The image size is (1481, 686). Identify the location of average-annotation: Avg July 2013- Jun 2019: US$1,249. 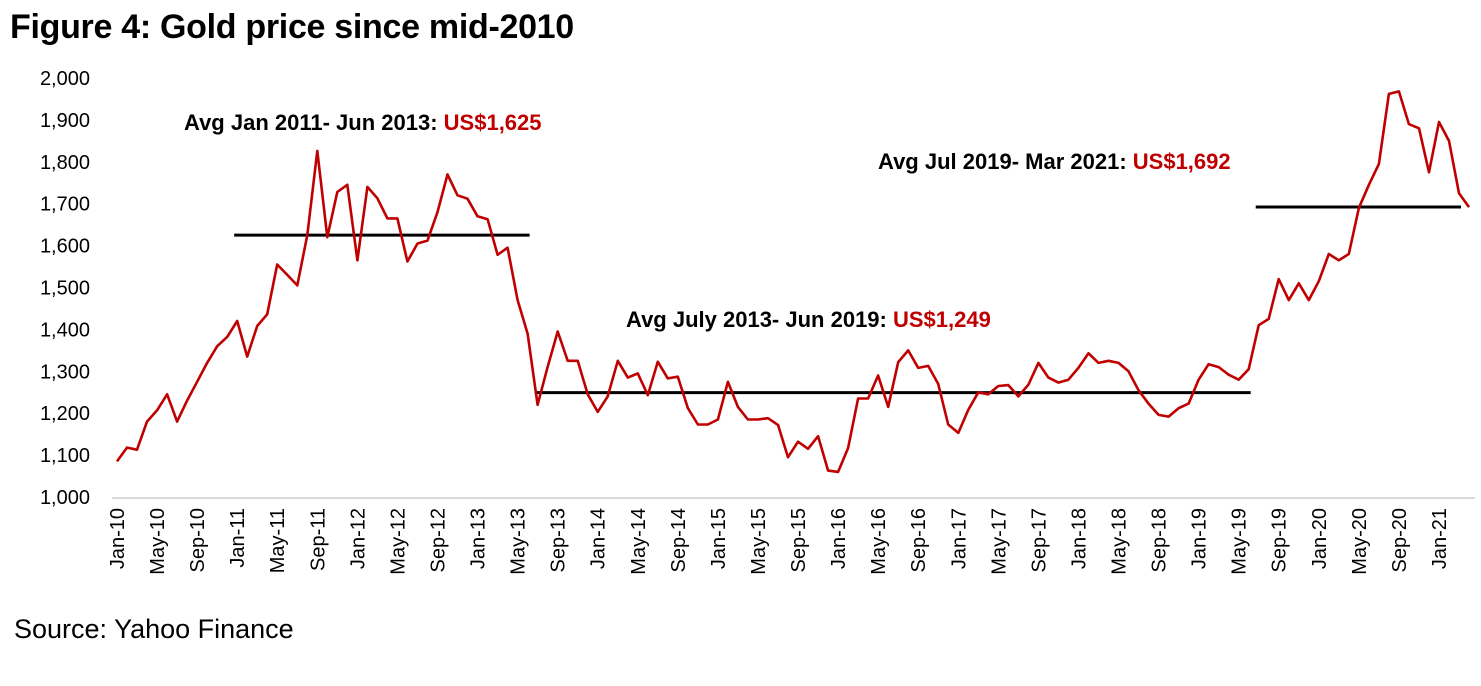
(808, 319).